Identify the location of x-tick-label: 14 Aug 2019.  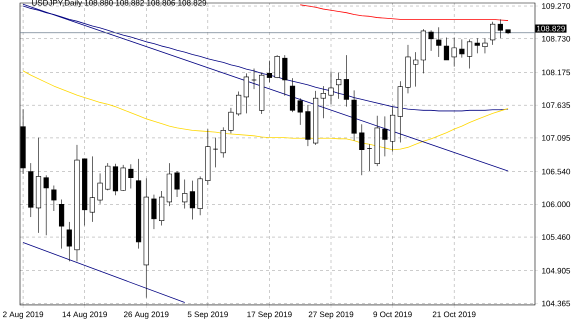
(84, 315).